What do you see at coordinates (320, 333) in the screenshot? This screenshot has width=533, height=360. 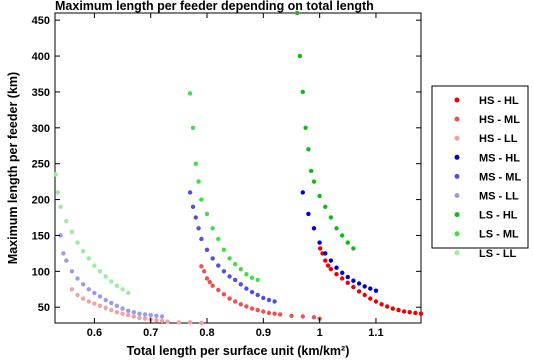 I see `x-tick-label: 1` at bounding box center [320, 333].